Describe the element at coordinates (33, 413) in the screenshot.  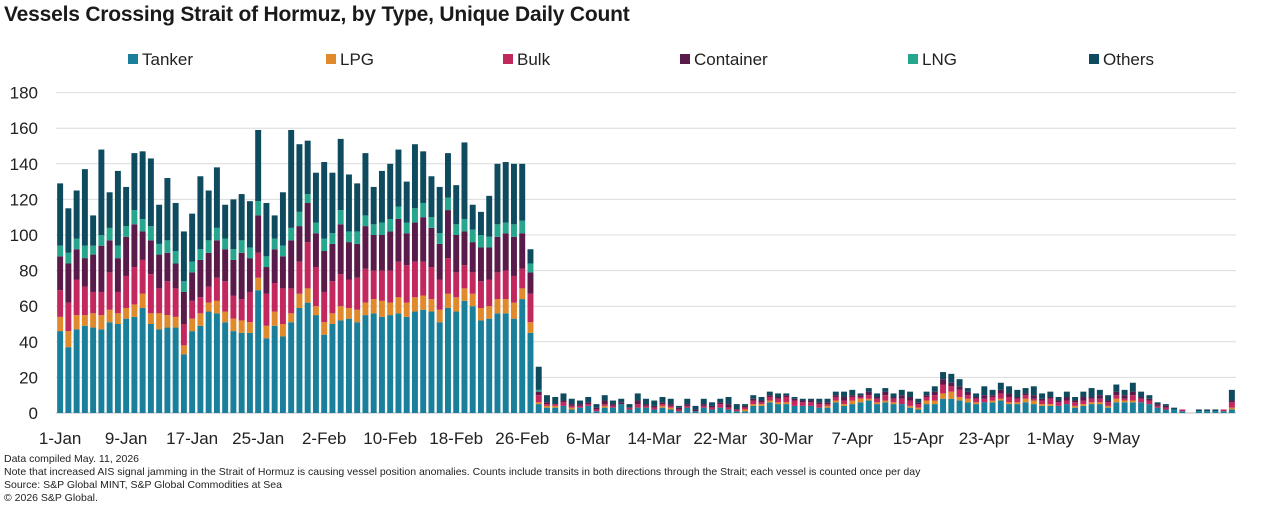
I see `y-tick-label: 0` at that location.